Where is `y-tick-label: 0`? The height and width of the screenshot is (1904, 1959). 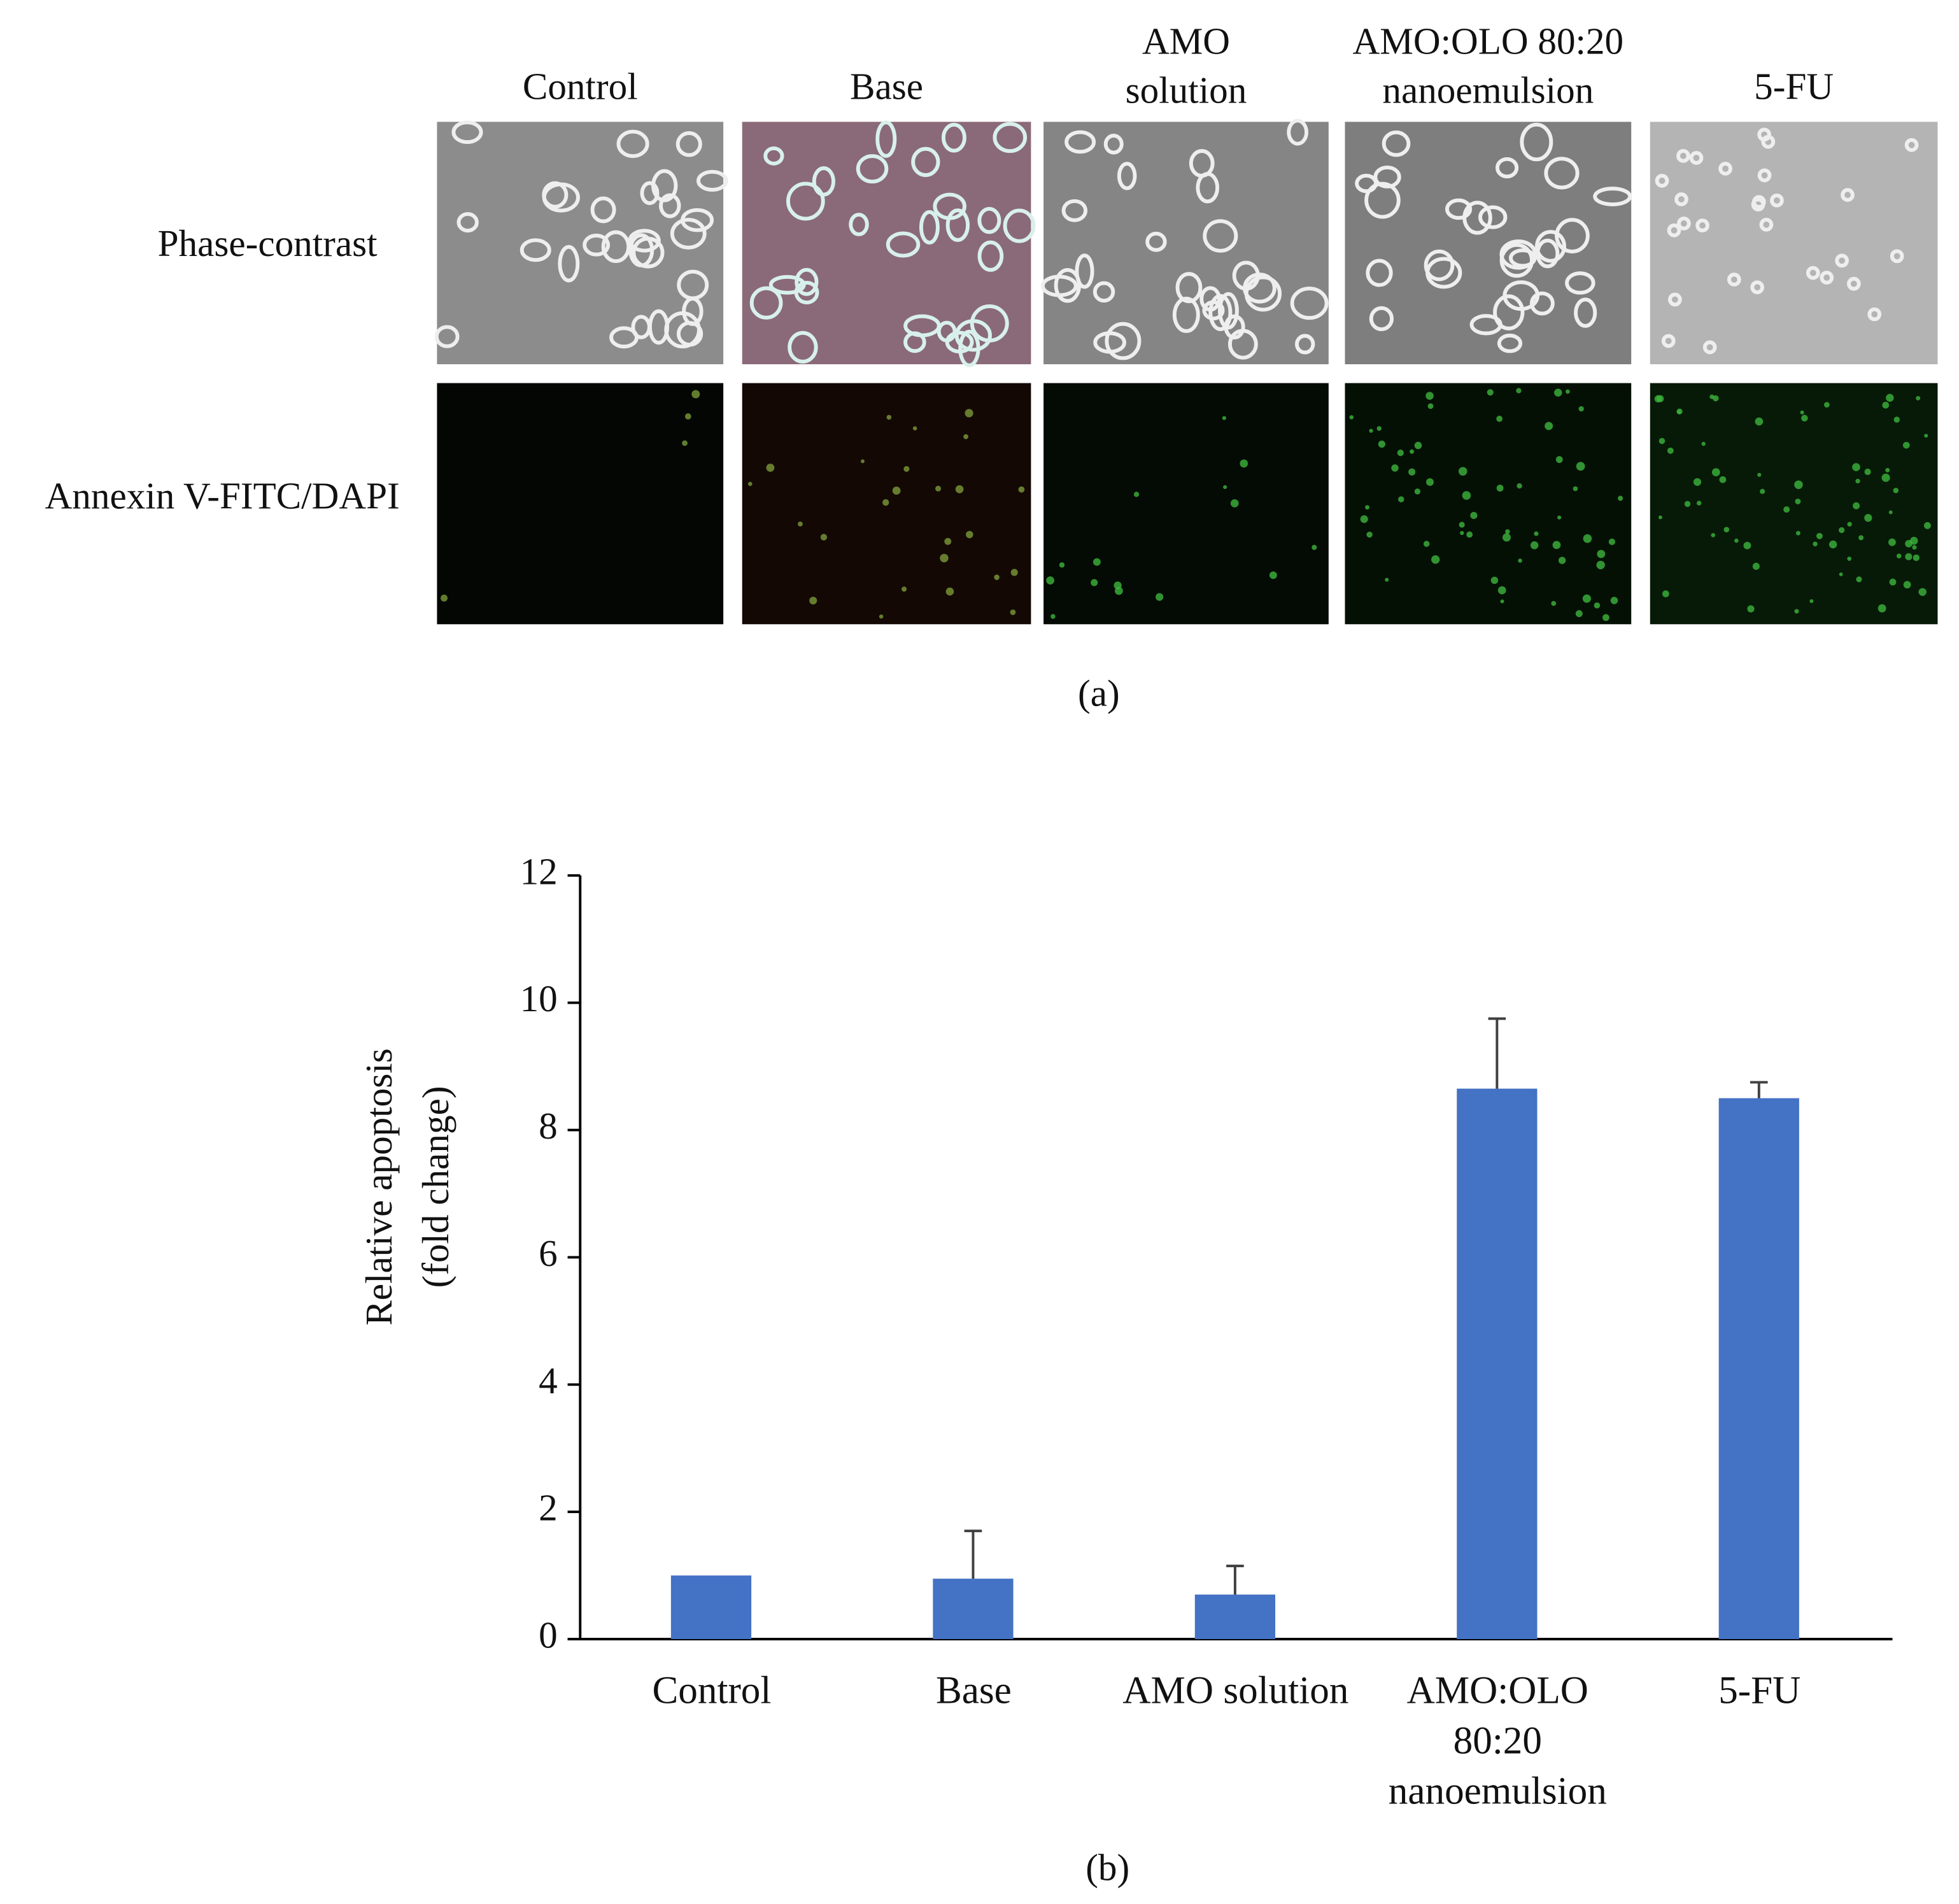 y-tick-label: 0 is located at coordinates (548, 1635).